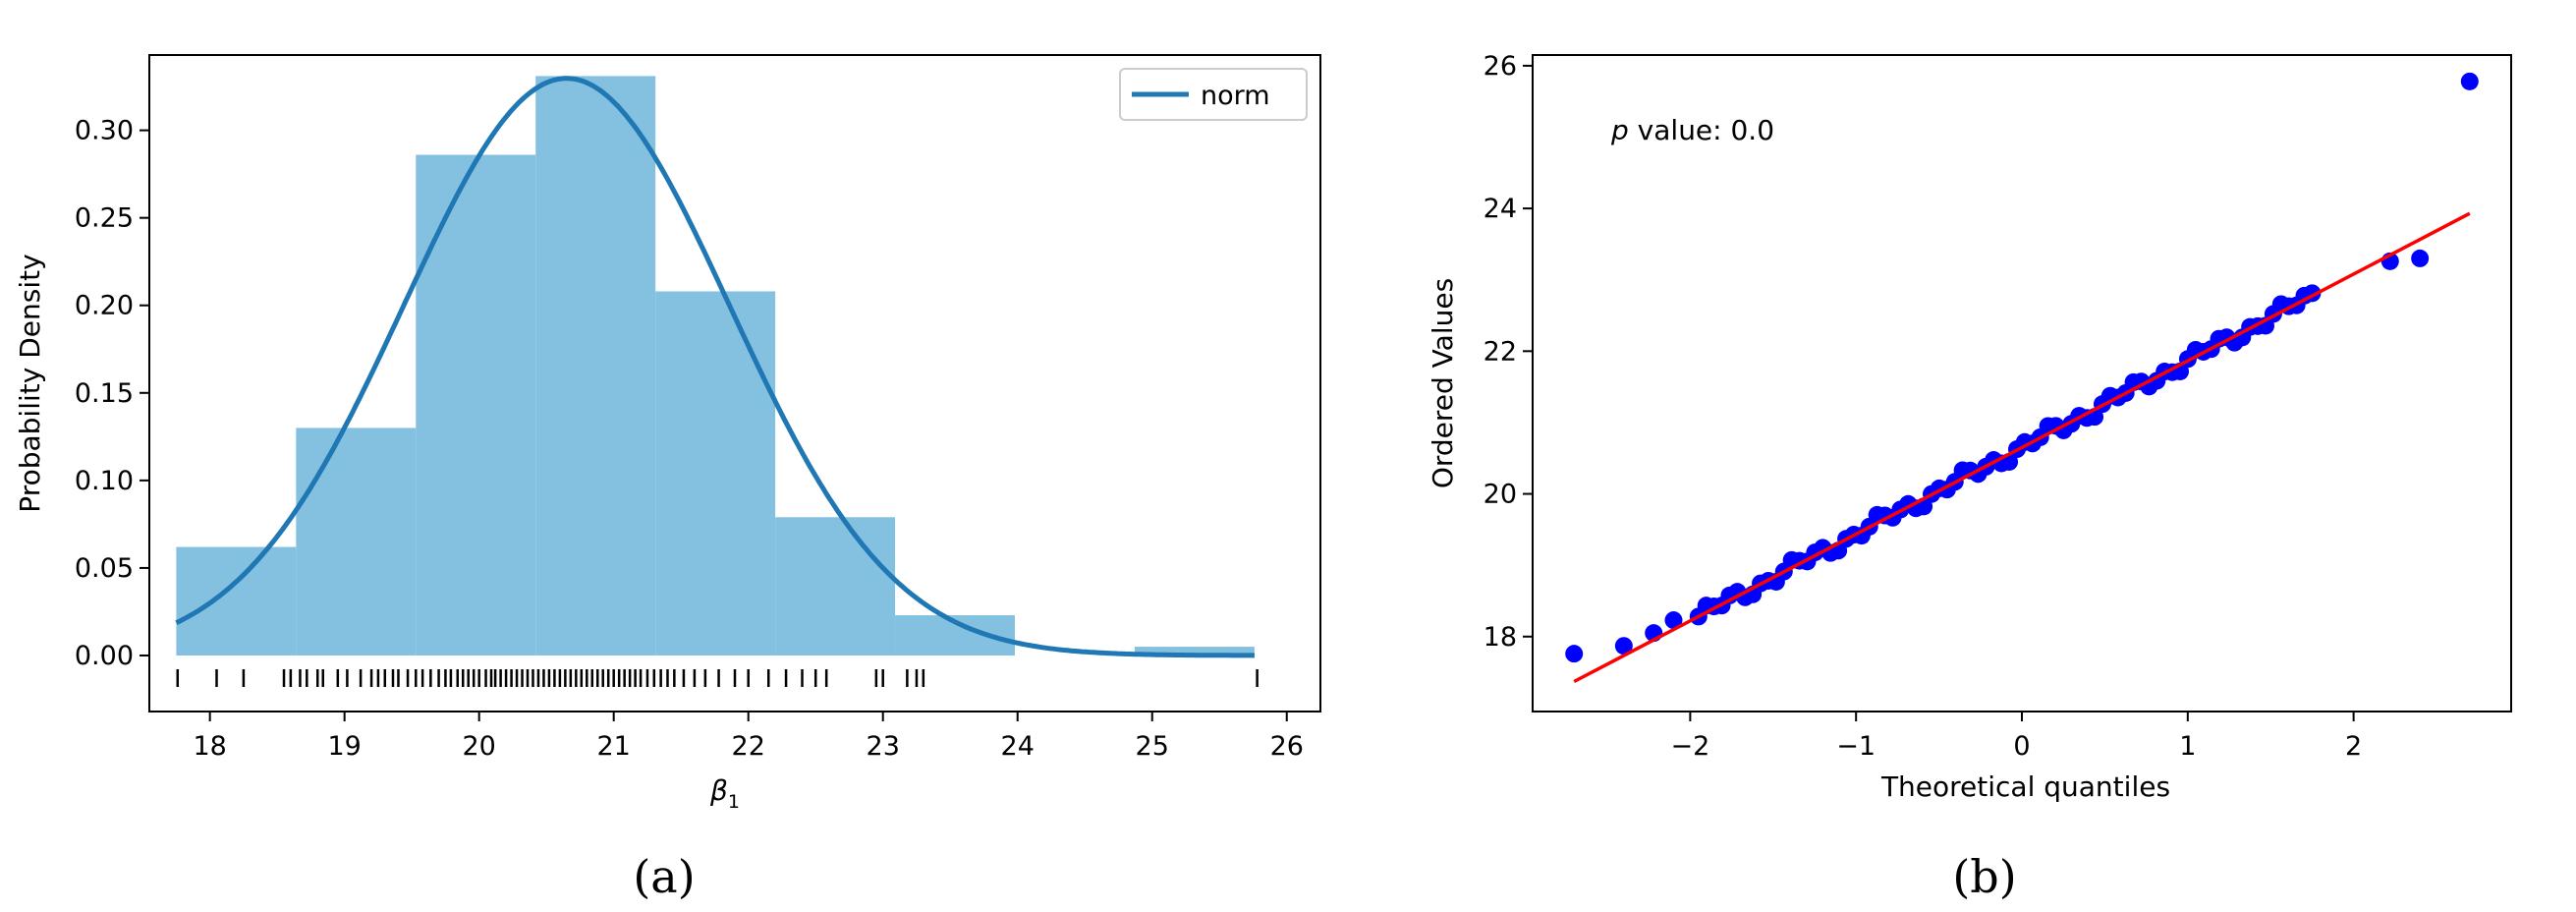 This screenshot has width=2576, height=912. Describe the element at coordinates (734, 802) in the screenshot. I see `x-axis-label-subscript: 1` at that location.